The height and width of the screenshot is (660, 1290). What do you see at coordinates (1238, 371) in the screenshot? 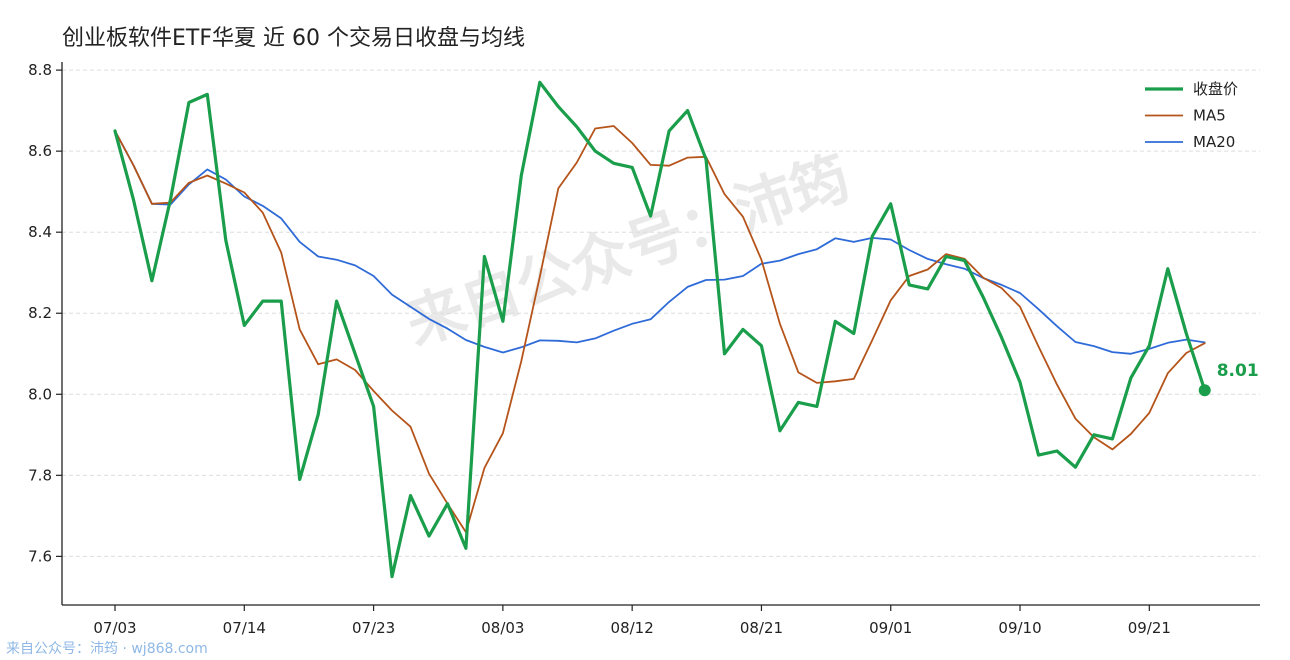
I see `last-value-label: 8.01` at bounding box center [1238, 371].